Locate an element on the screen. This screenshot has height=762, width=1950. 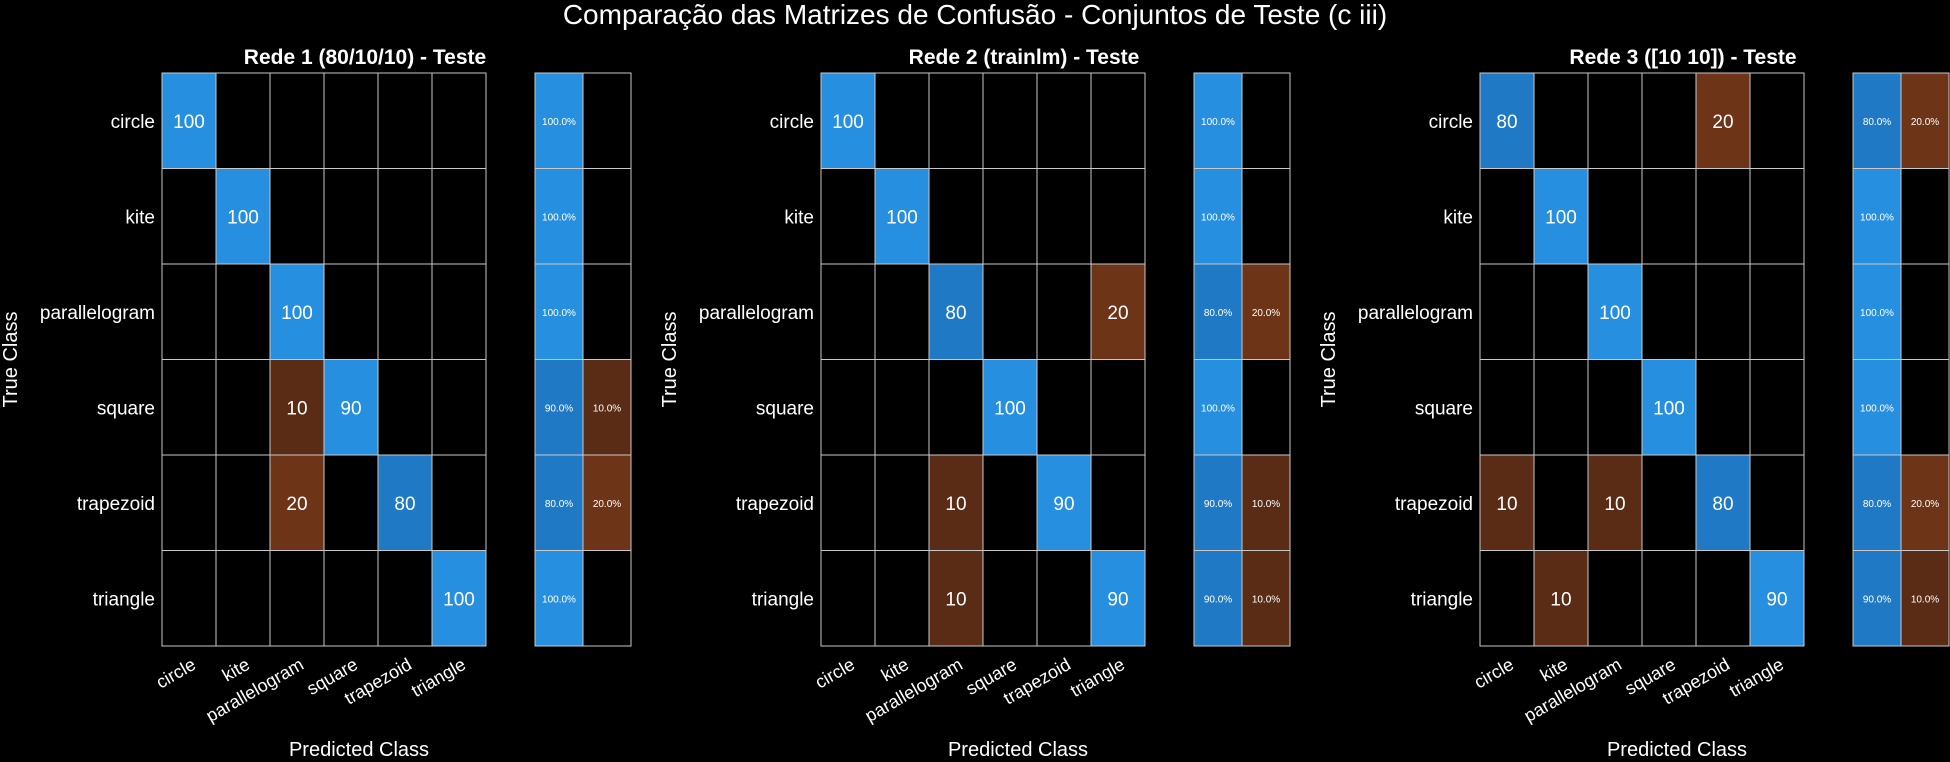
x-axis-label: Predicted Class is located at coordinates (359, 750).